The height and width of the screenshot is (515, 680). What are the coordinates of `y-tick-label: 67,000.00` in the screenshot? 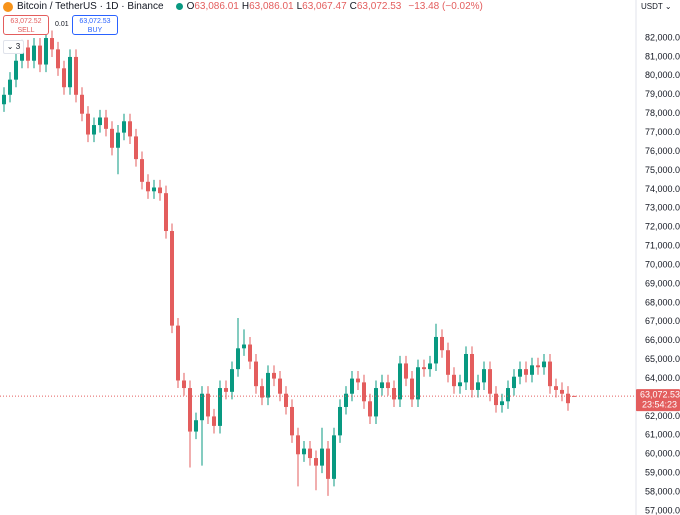 It's located at (662, 321).